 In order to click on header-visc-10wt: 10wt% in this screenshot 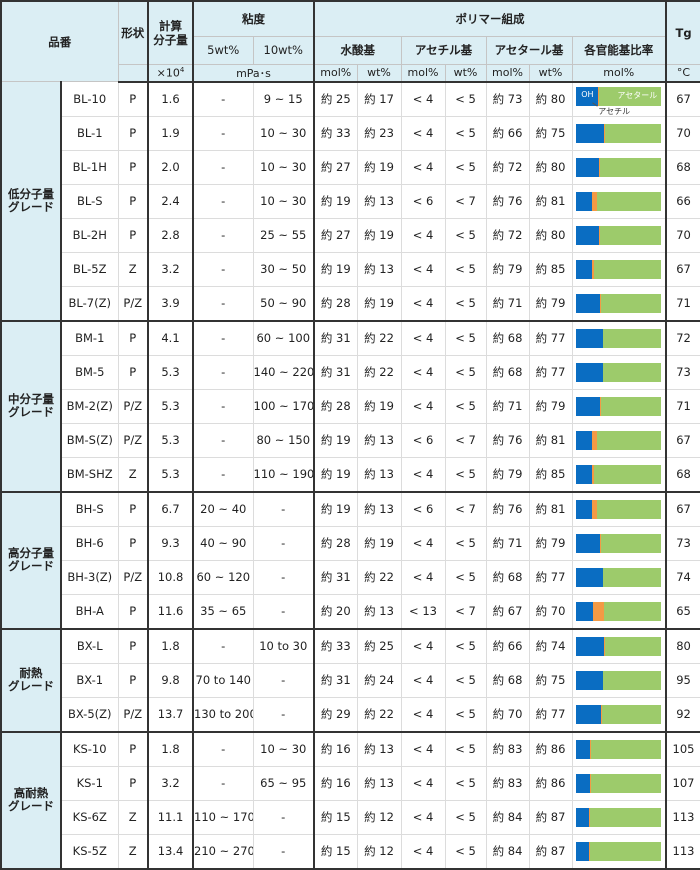, I will do `click(284, 50)`.